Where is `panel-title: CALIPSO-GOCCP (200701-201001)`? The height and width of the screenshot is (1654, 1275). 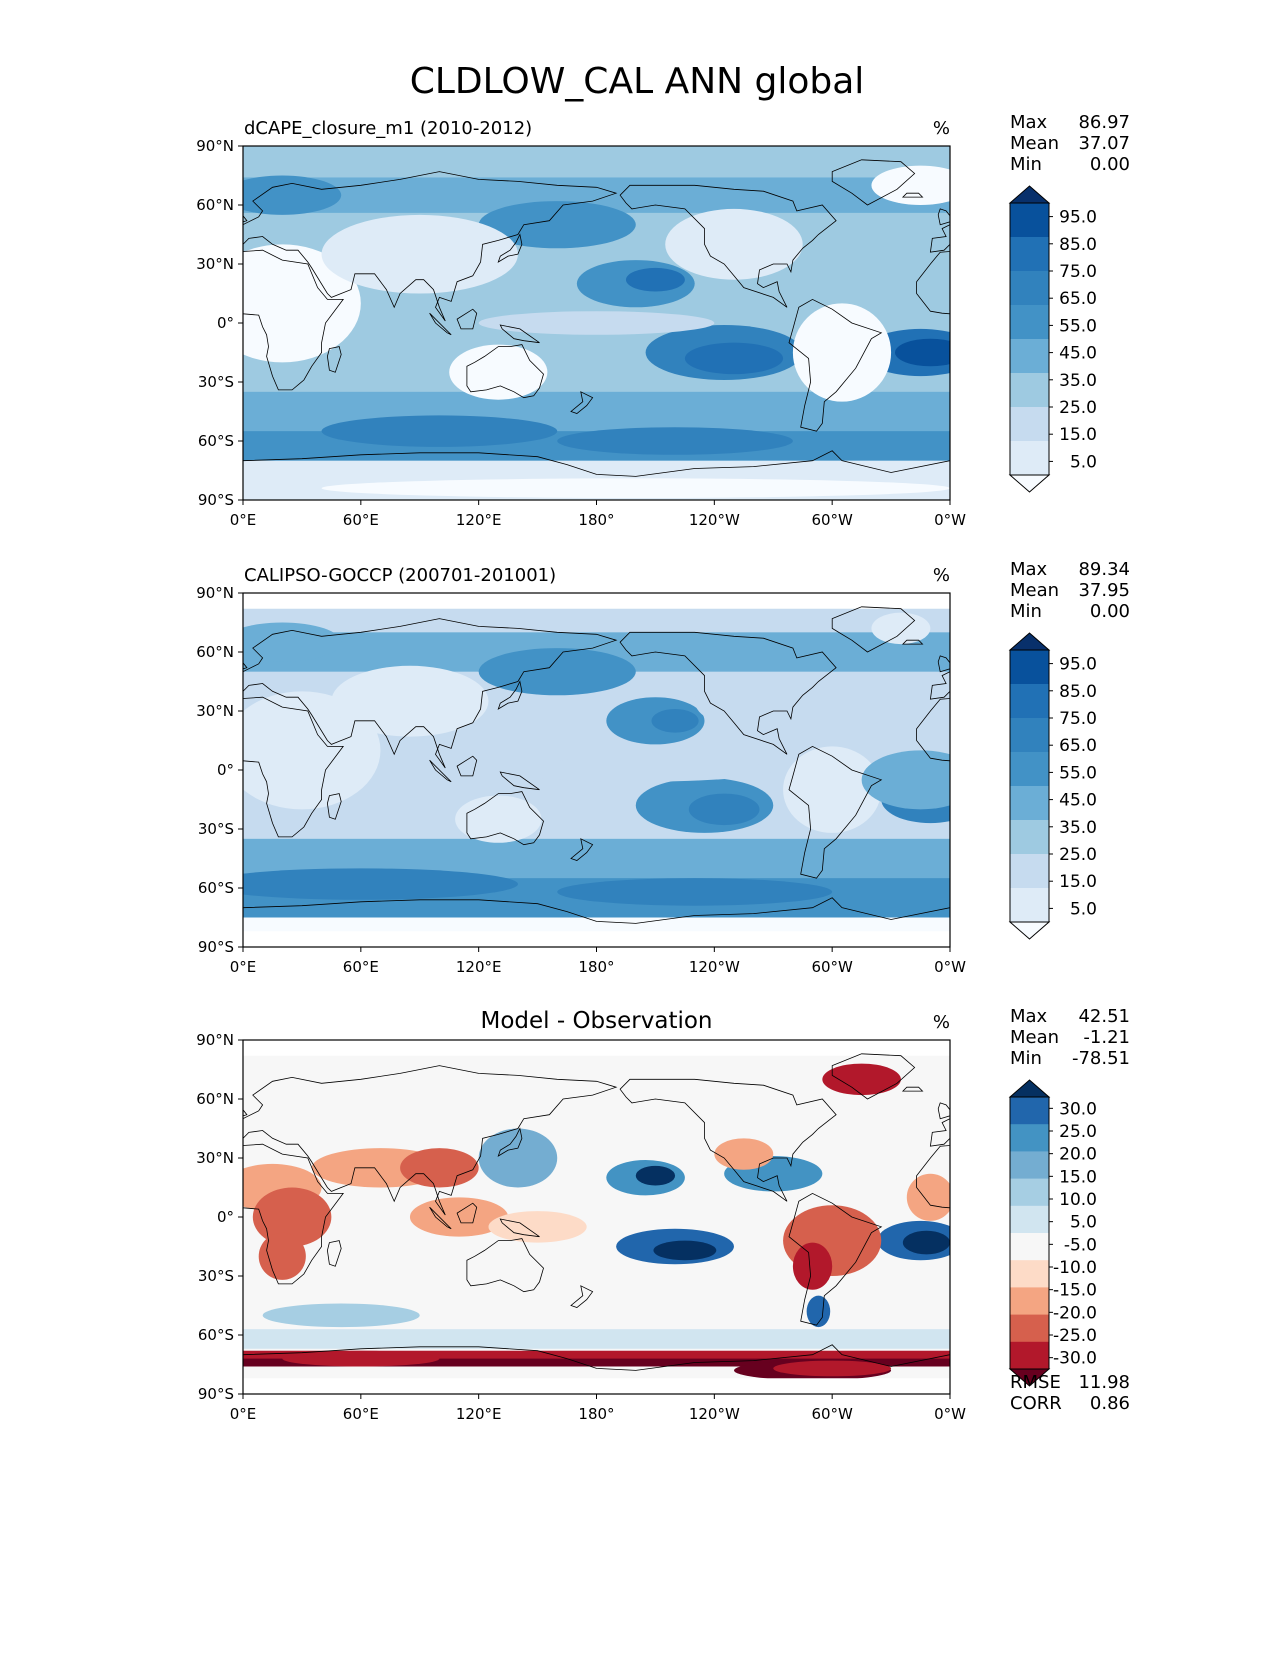
panel-title: CALIPSO-GOCCP (200701-201001) is located at coordinates (400, 575).